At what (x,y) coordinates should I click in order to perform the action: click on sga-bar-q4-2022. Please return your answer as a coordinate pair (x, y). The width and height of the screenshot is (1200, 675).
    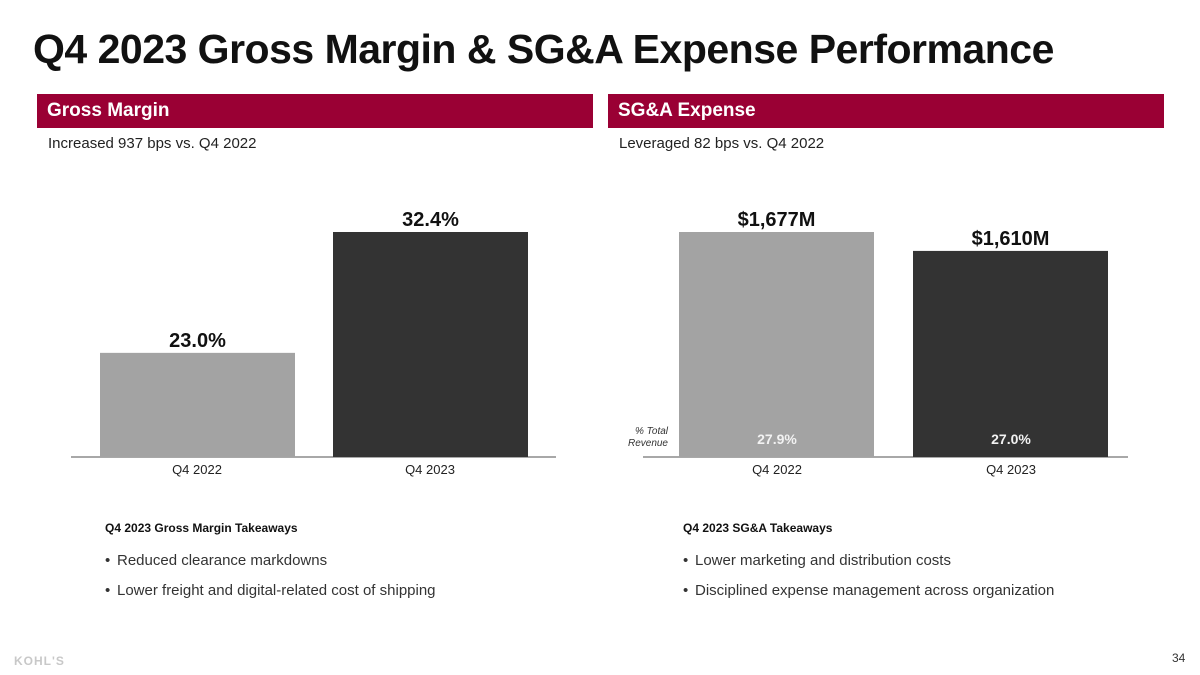
    Looking at the image, I should click on (776, 344).